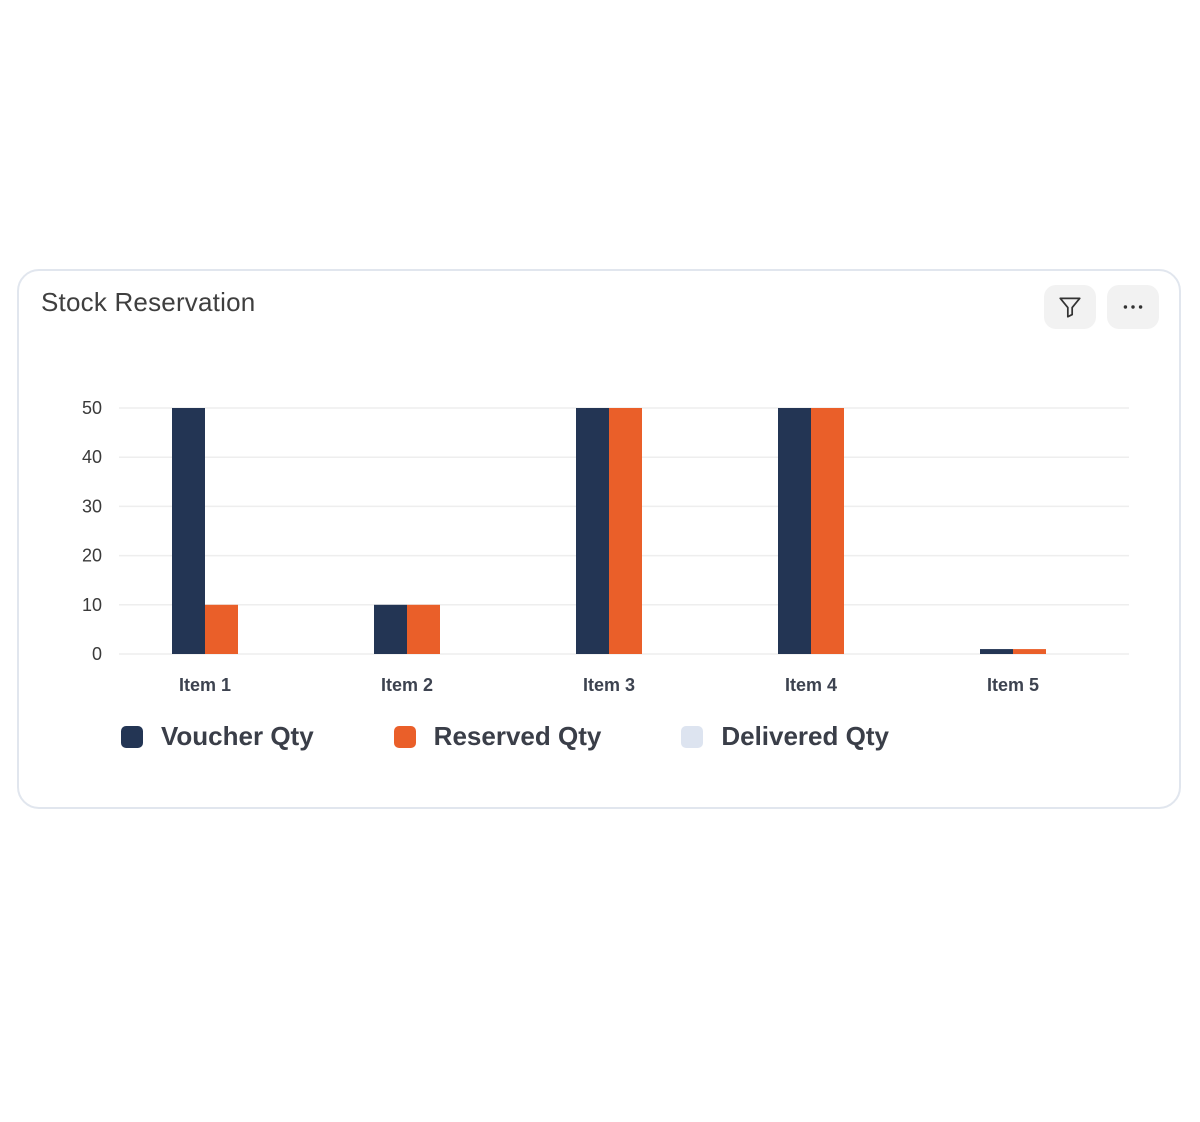 The image size is (1200, 1122). What do you see at coordinates (92, 506) in the screenshot?
I see `y-tick-label: 30` at bounding box center [92, 506].